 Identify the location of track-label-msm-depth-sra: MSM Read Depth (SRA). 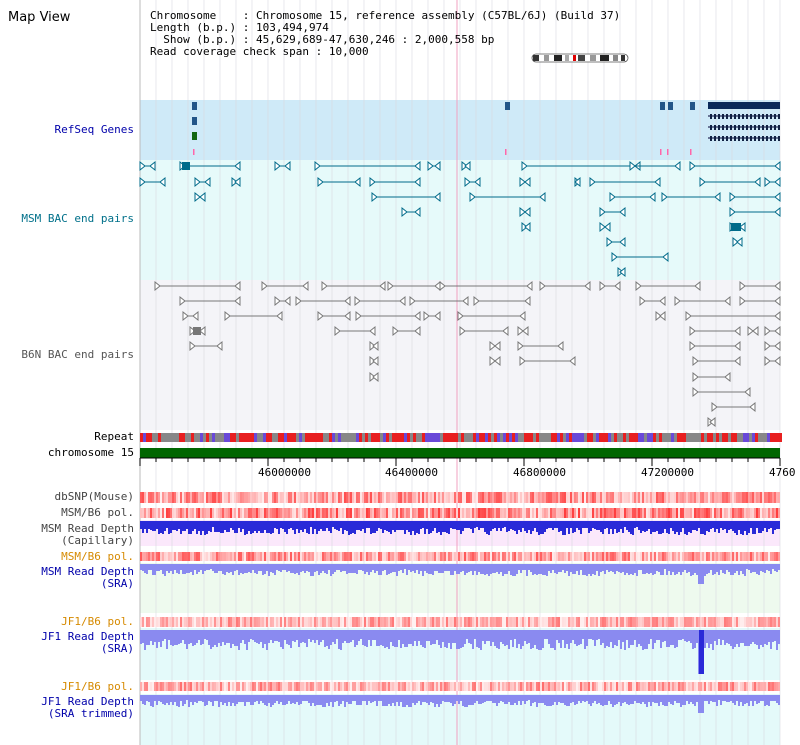
(87, 577).